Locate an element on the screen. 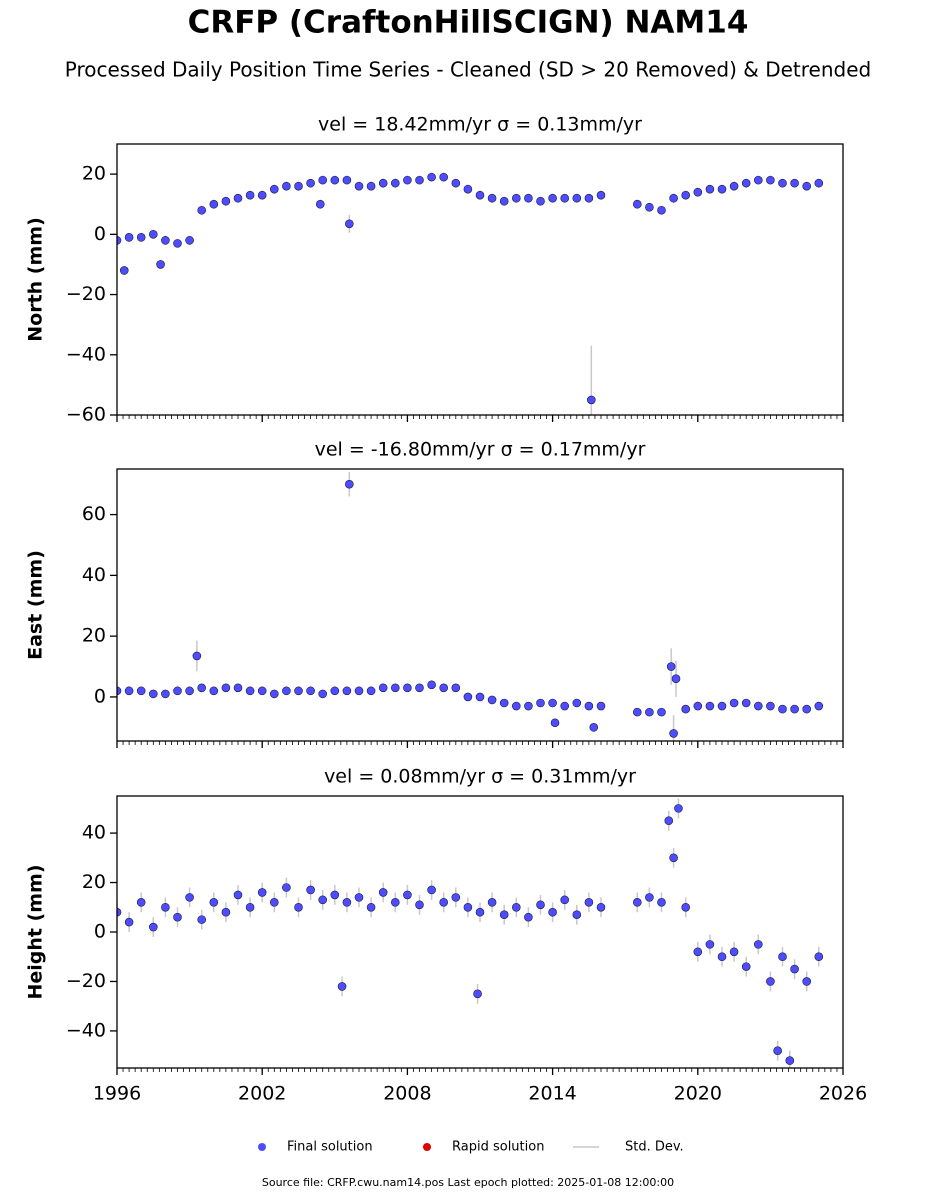 This screenshot has width=937, height=1200. y-axis-label: East (mm) is located at coordinates (36, 605).